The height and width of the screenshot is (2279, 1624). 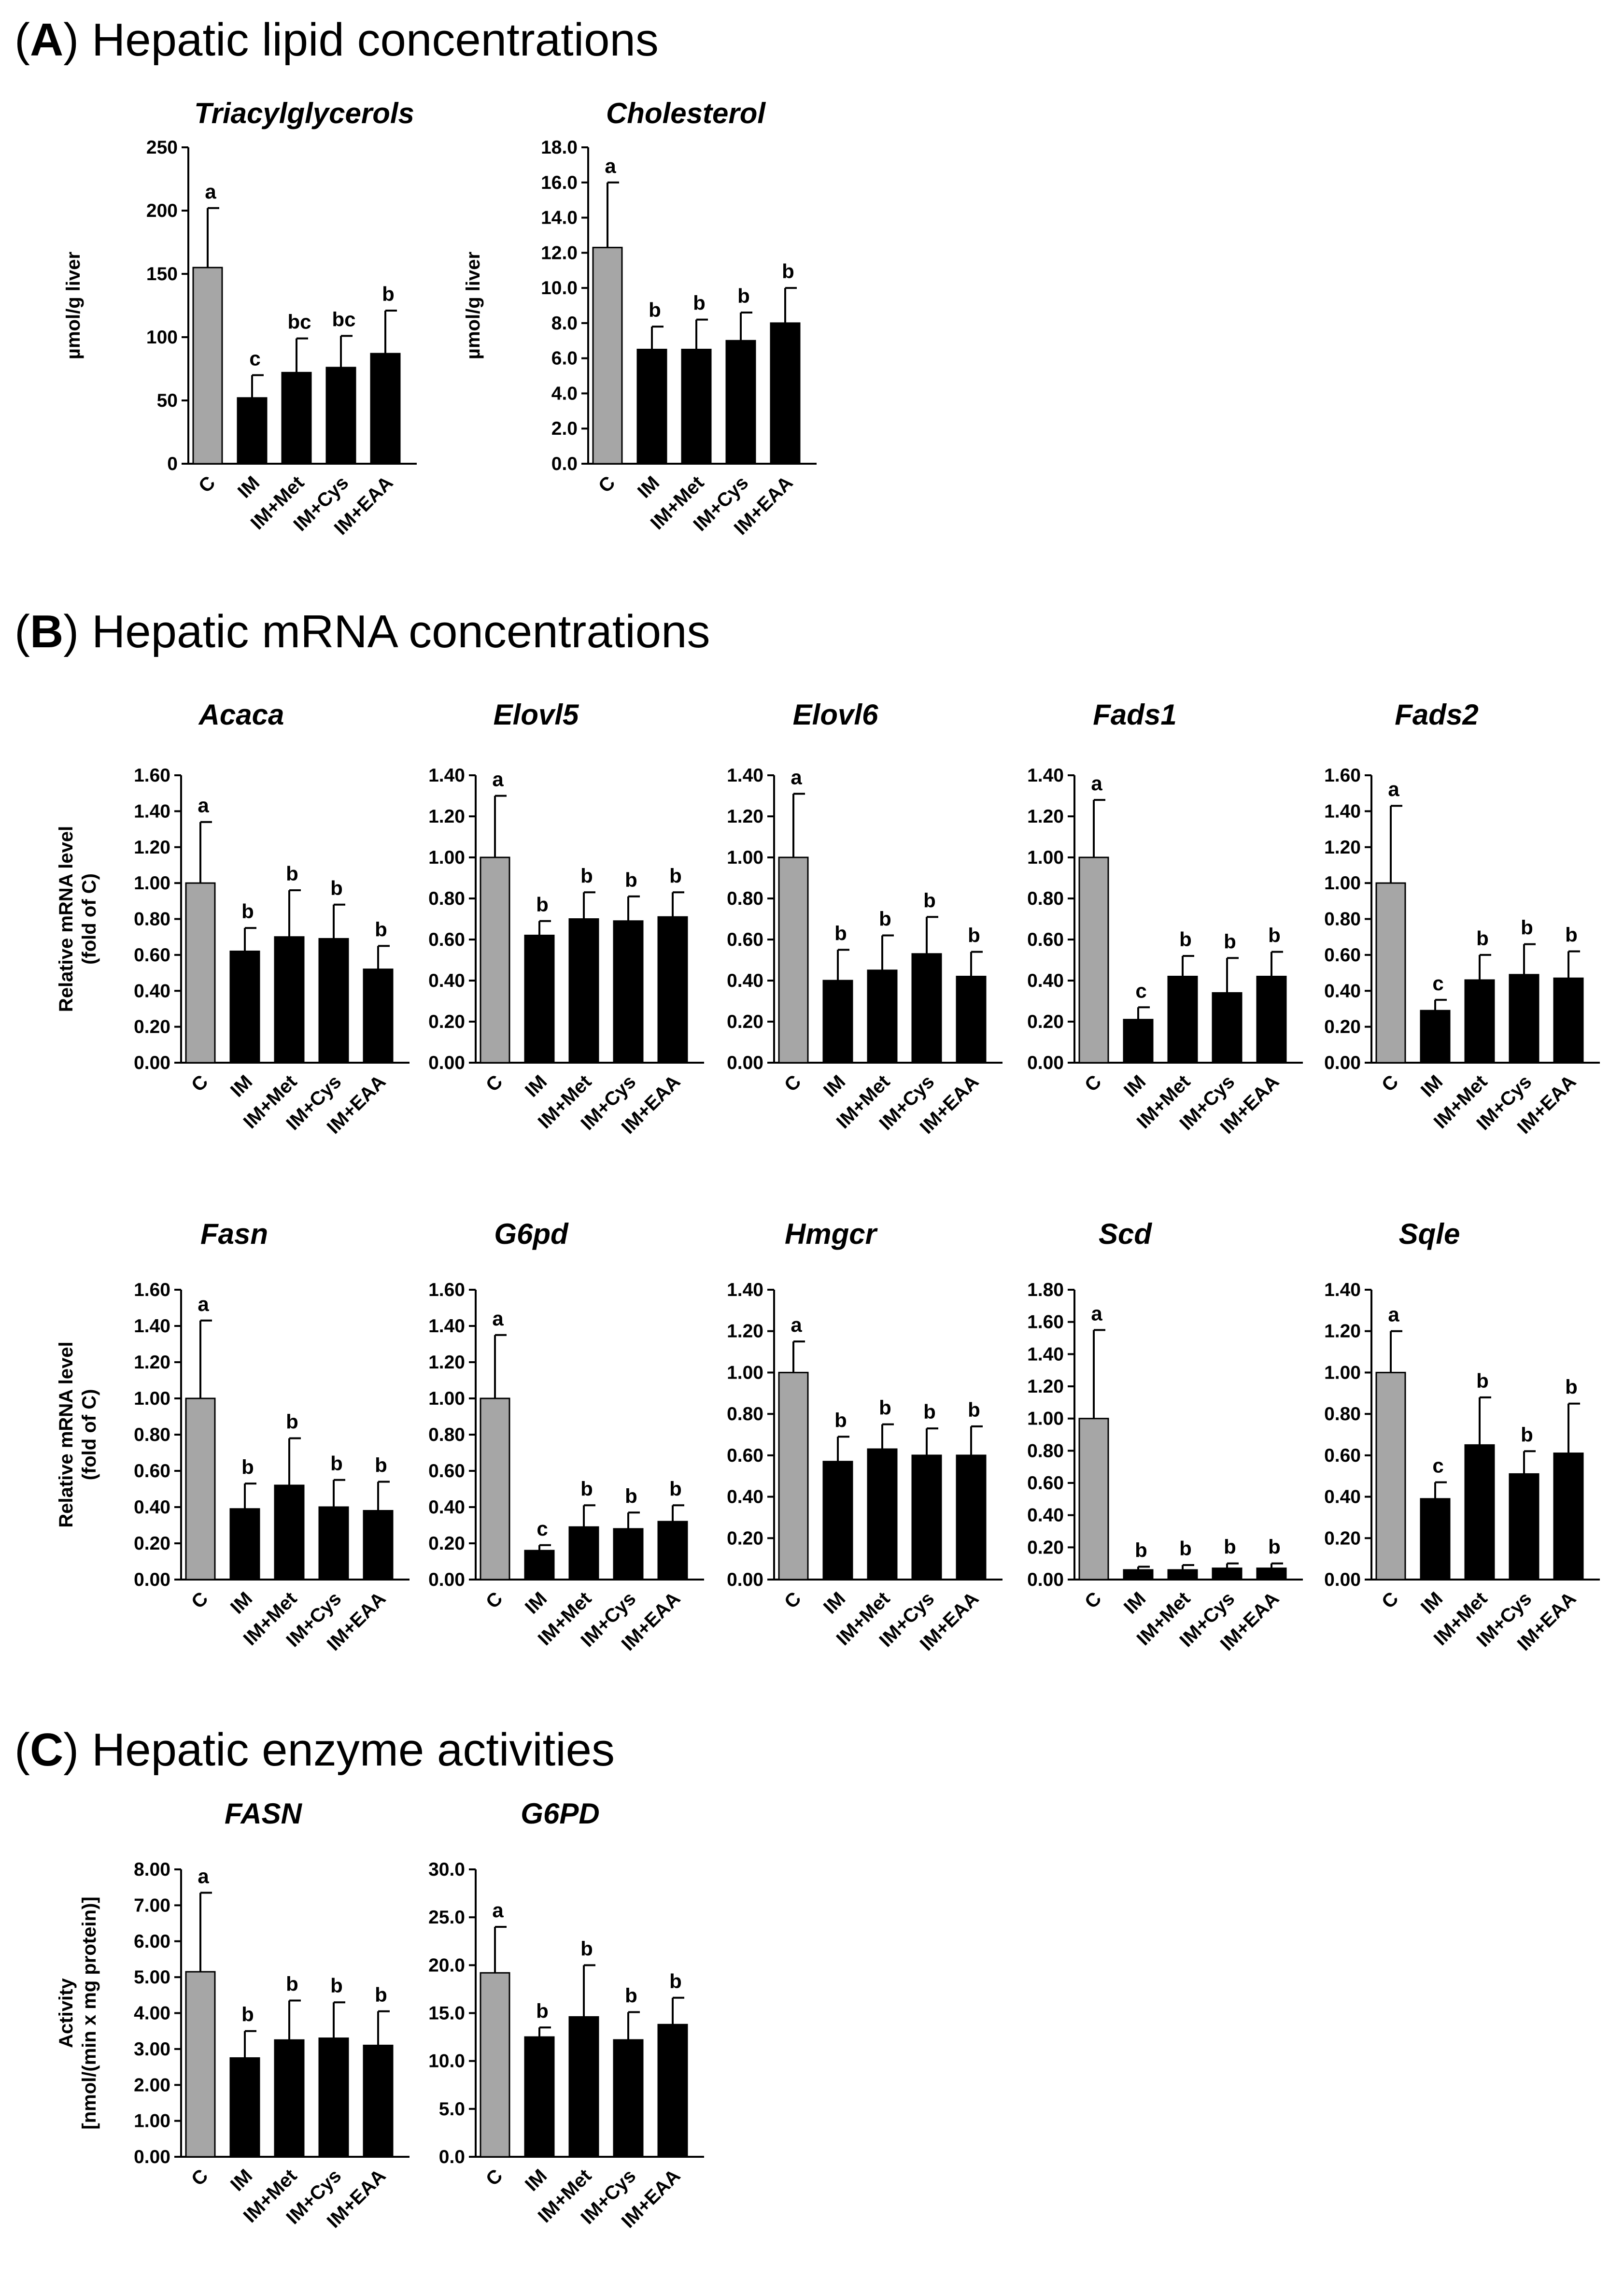 I want to click on y-tick-label-cholesterol: 8.0, so click(x=564, y=323).